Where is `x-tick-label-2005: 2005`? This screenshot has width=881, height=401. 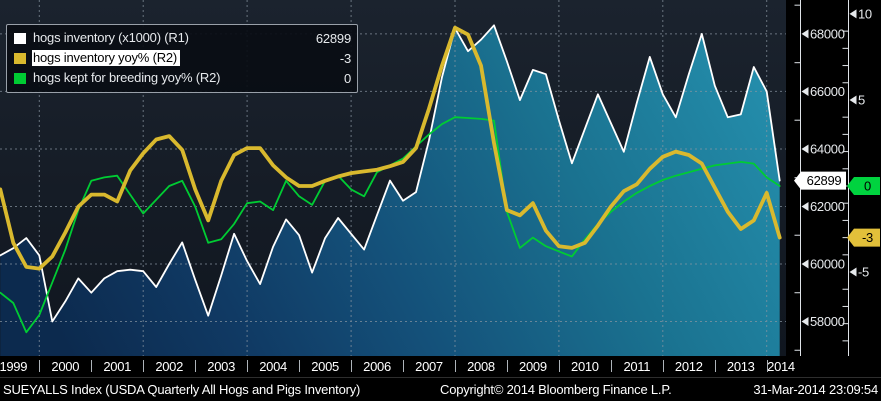 x-tick-label-2005: 2005 is located at coordinates (325, 366).